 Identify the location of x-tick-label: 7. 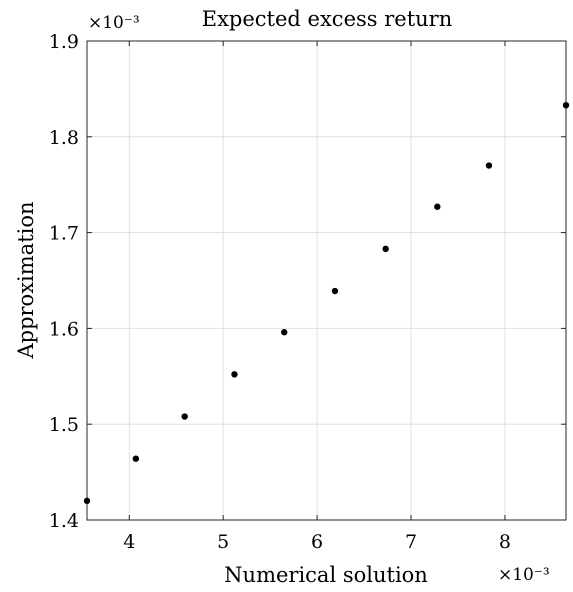
(411, 542).